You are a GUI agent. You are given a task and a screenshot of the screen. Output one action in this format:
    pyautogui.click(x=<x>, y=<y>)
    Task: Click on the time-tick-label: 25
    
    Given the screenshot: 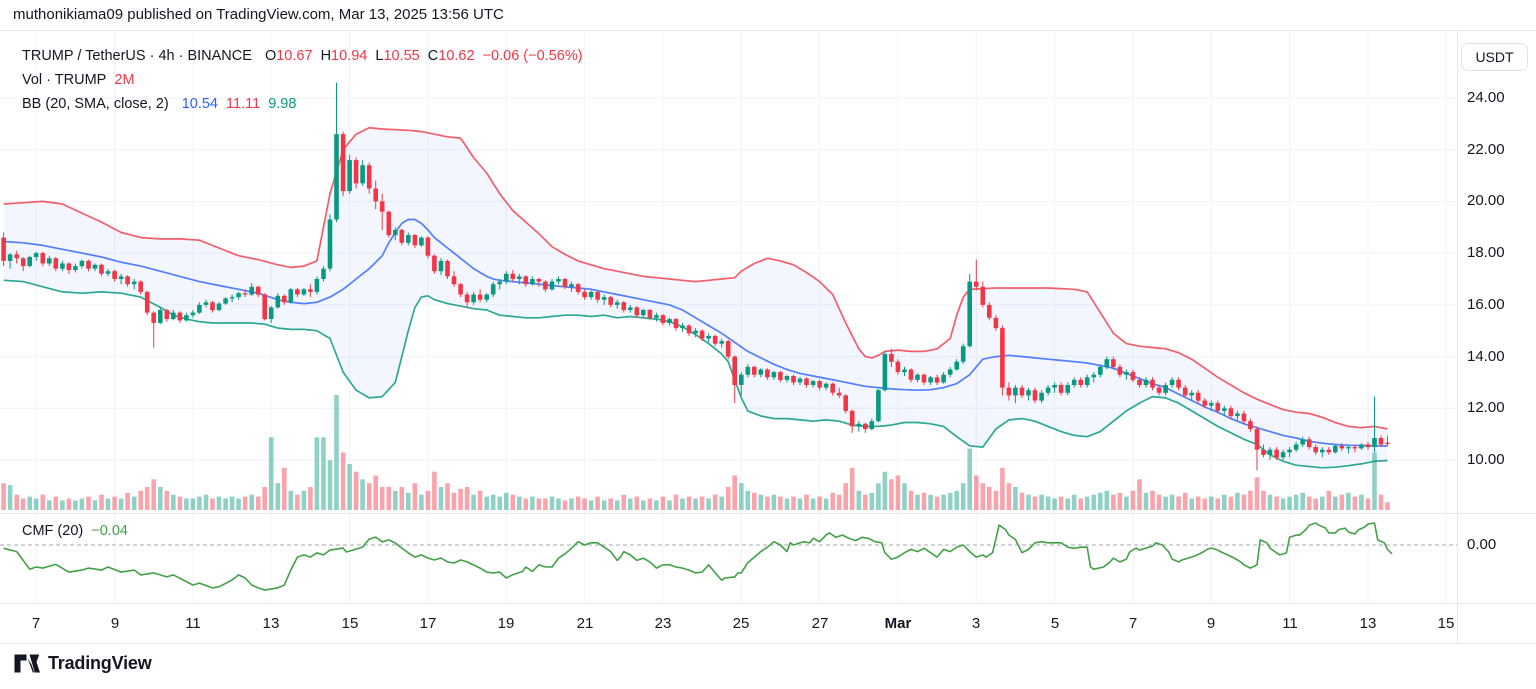 What is the action you would take?
    pyautogui.click(x=741, y=623)
    